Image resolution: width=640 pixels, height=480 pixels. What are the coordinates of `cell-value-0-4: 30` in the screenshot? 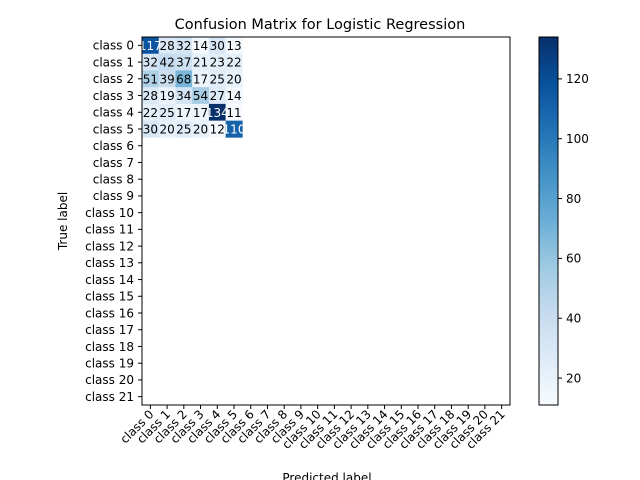 It's located at (217, 46).